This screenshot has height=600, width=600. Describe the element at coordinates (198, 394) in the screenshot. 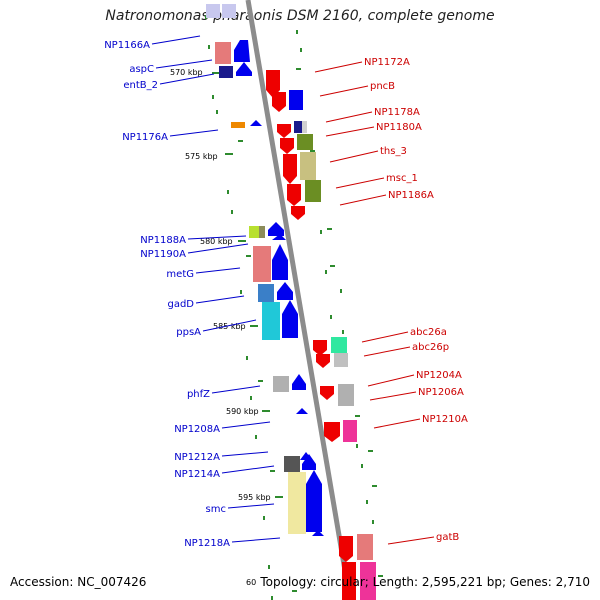

I see `gene-label: phfZ` at that location.